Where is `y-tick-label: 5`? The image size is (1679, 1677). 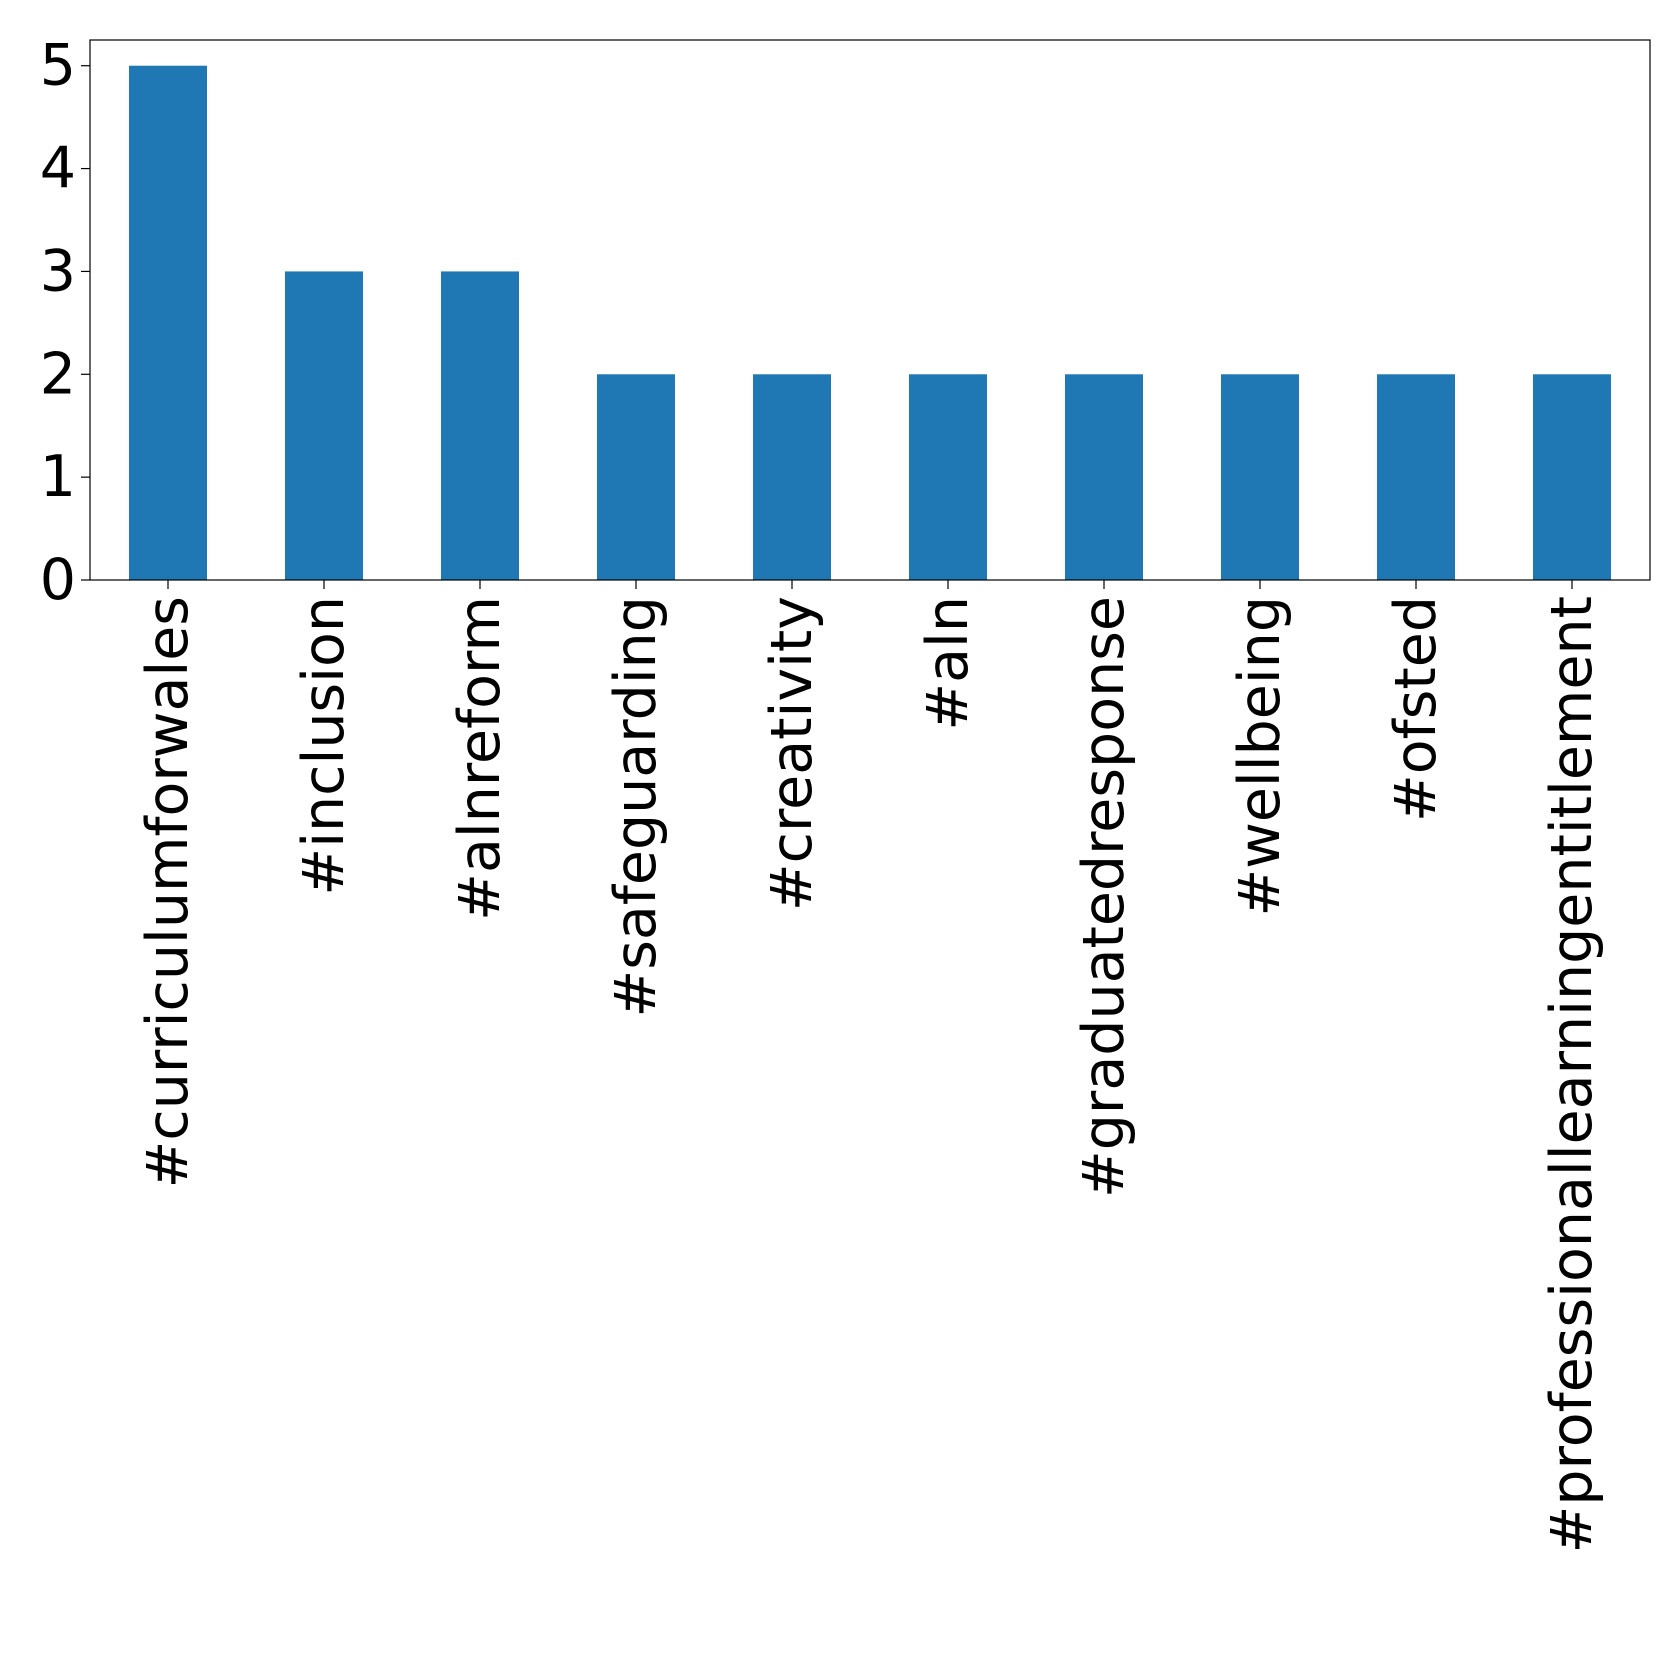
y-tick-label: 5 is located at coordinates (58, 66).